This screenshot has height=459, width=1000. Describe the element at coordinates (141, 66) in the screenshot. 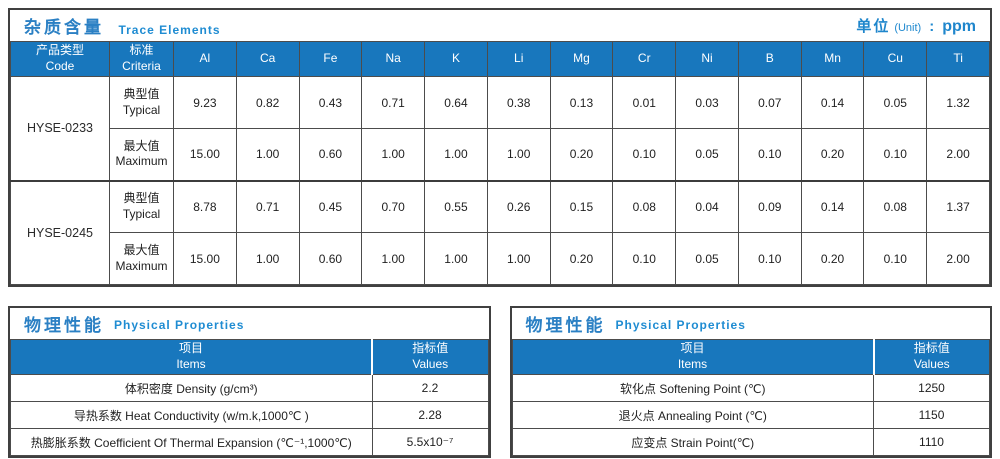

I see `criteria-header-en: Criteria` at that location.